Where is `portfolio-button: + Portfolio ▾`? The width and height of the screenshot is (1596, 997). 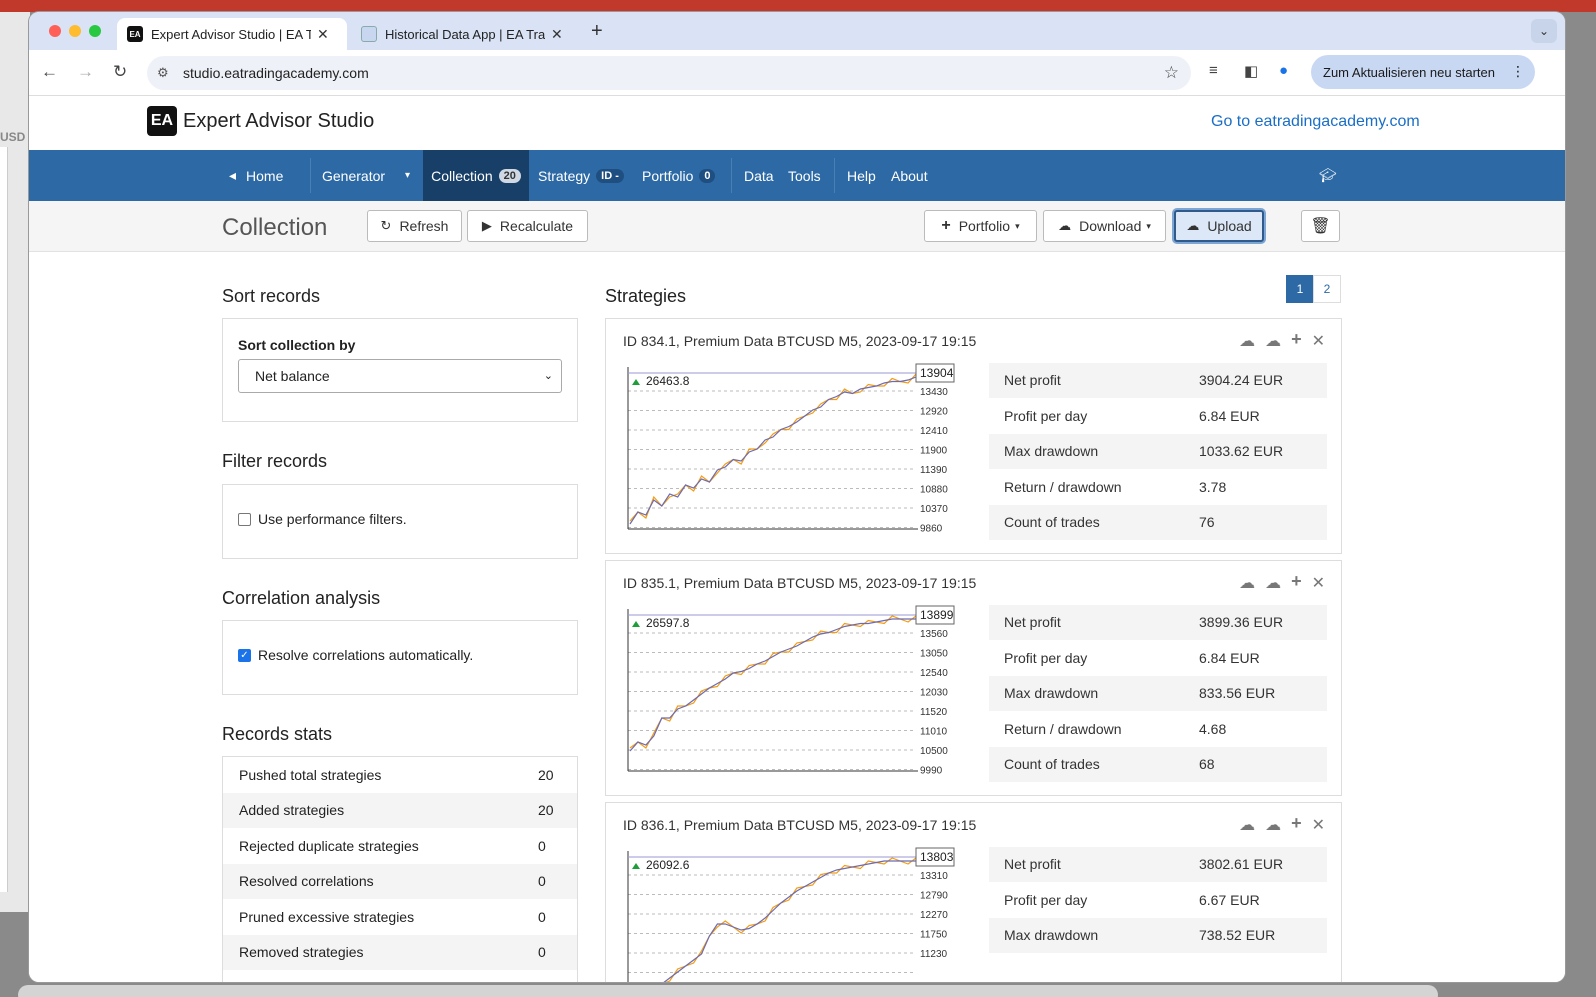
portfolio-button: + Portfolio ▾ is located at coordinates (980, 226).